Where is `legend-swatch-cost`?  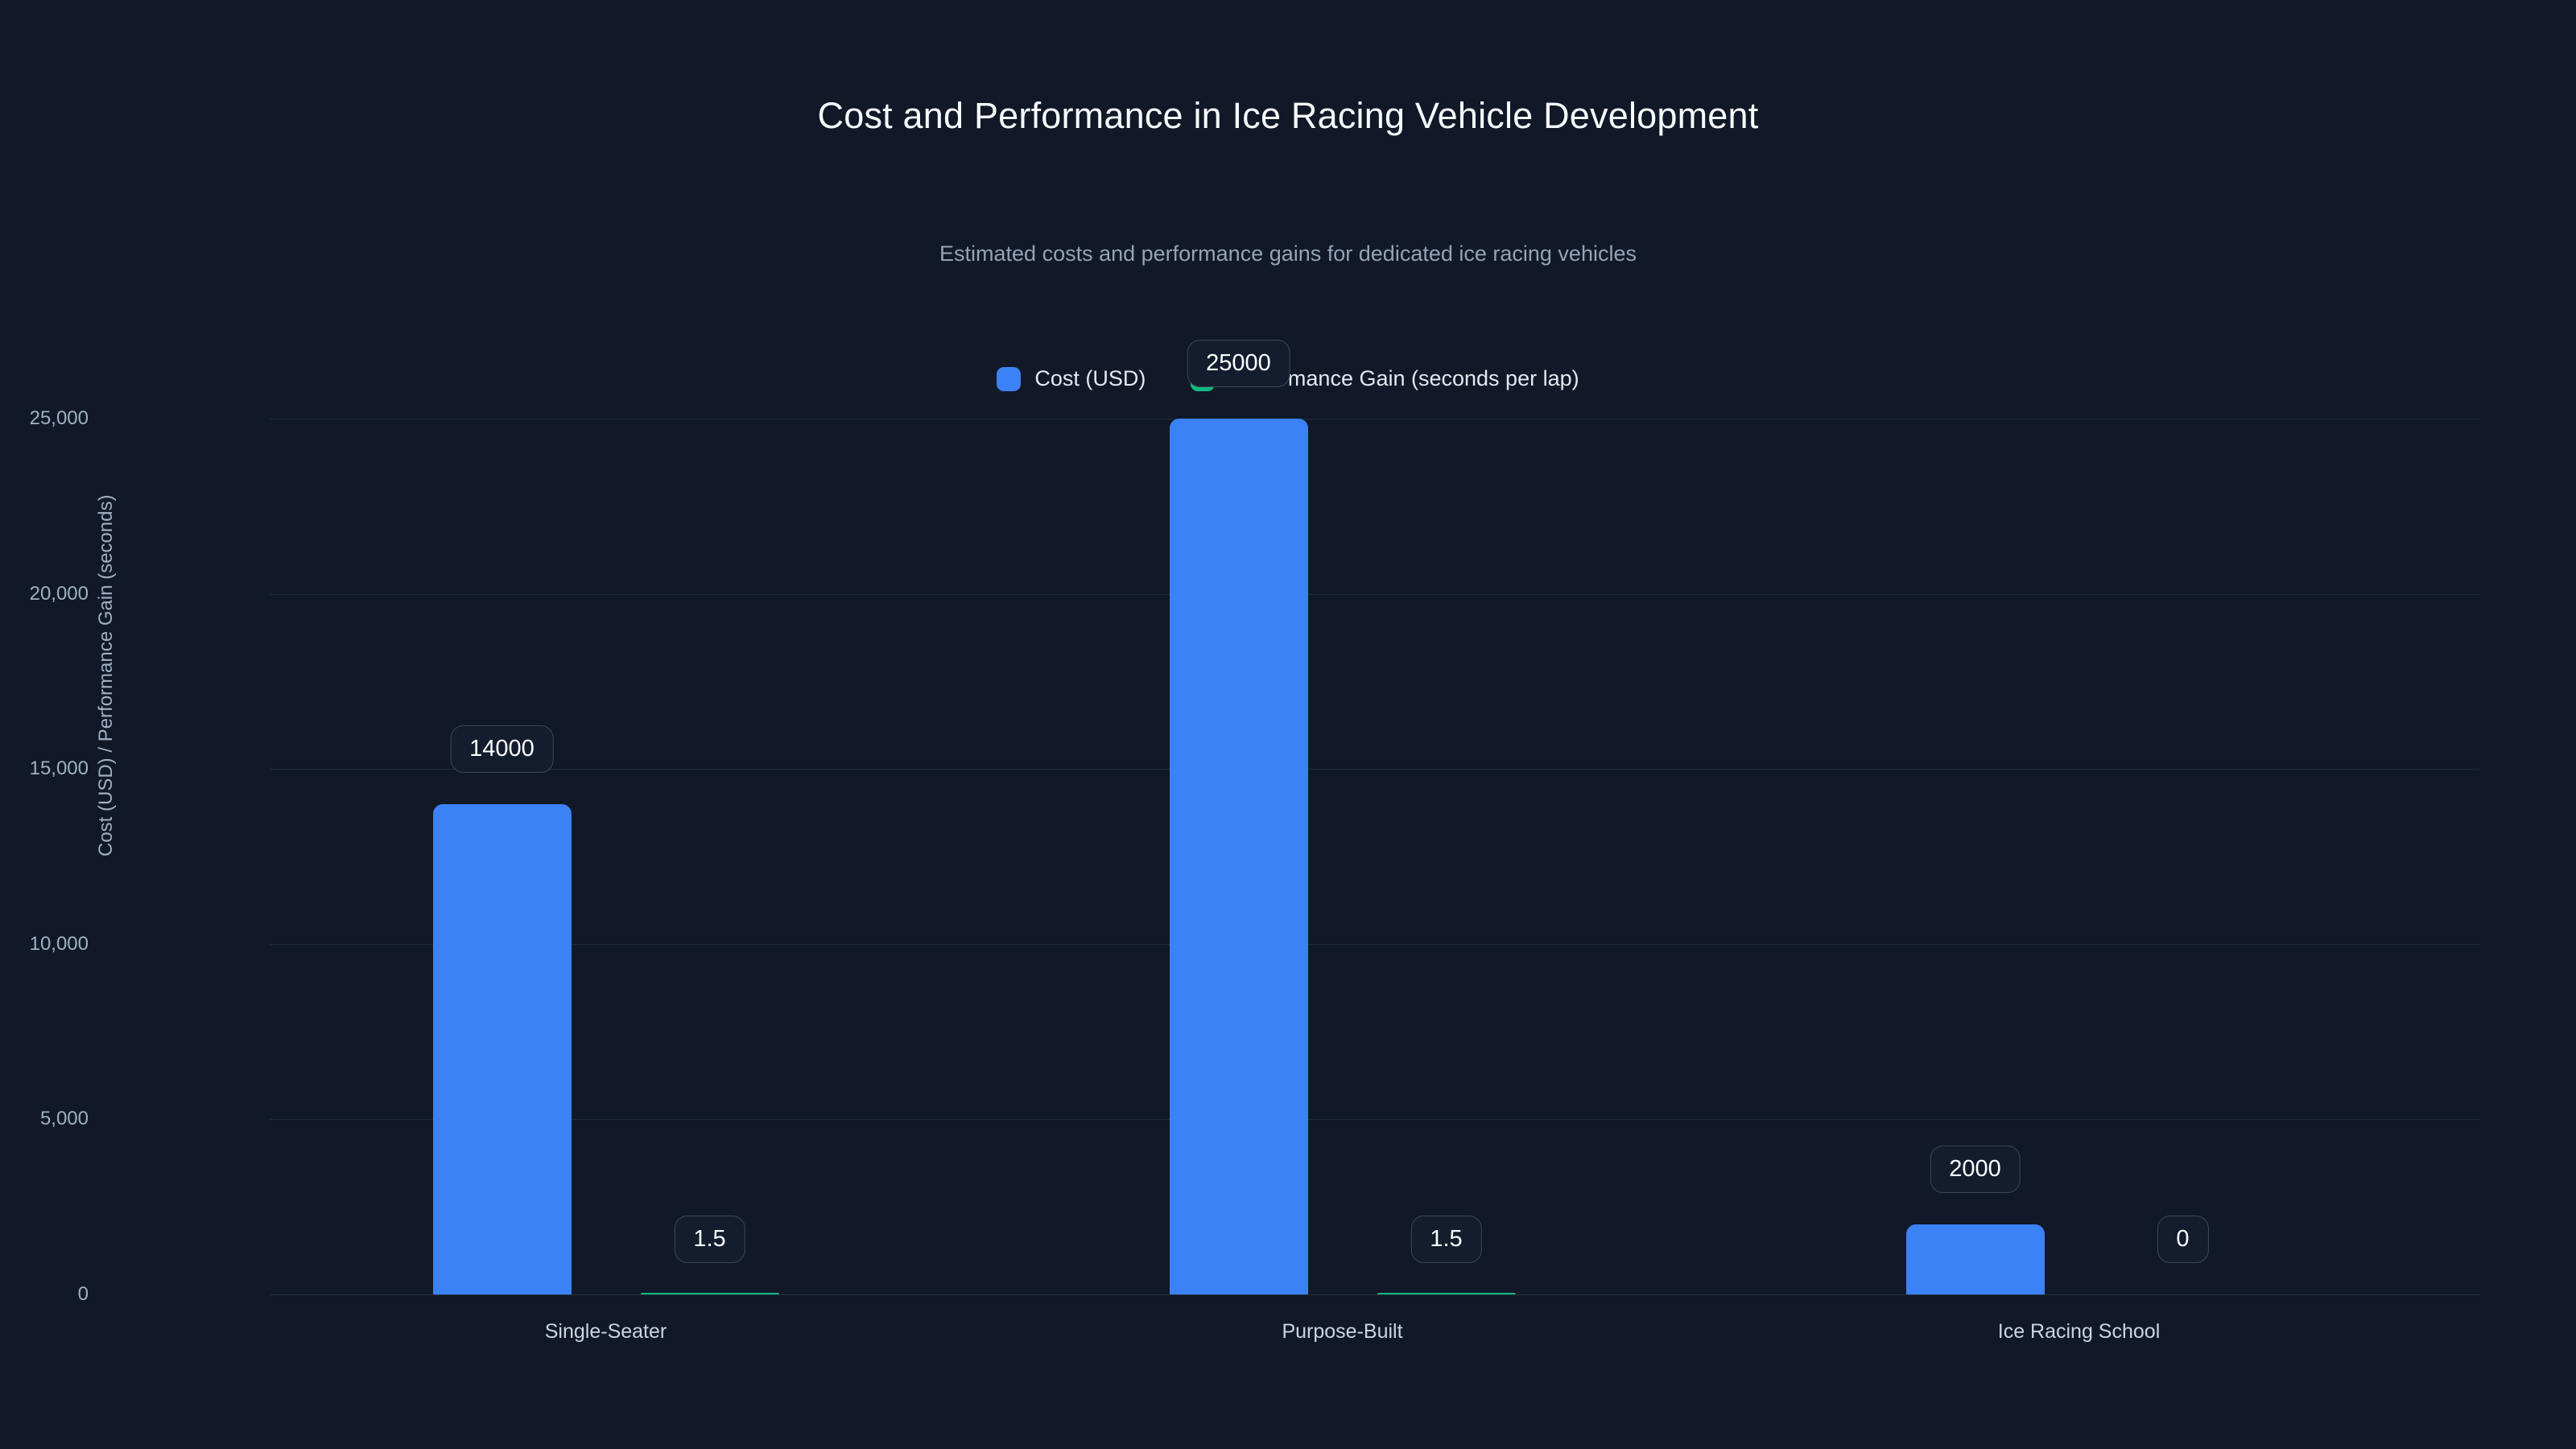 legend-swatch-cost is located at coordinates (1009, 378).